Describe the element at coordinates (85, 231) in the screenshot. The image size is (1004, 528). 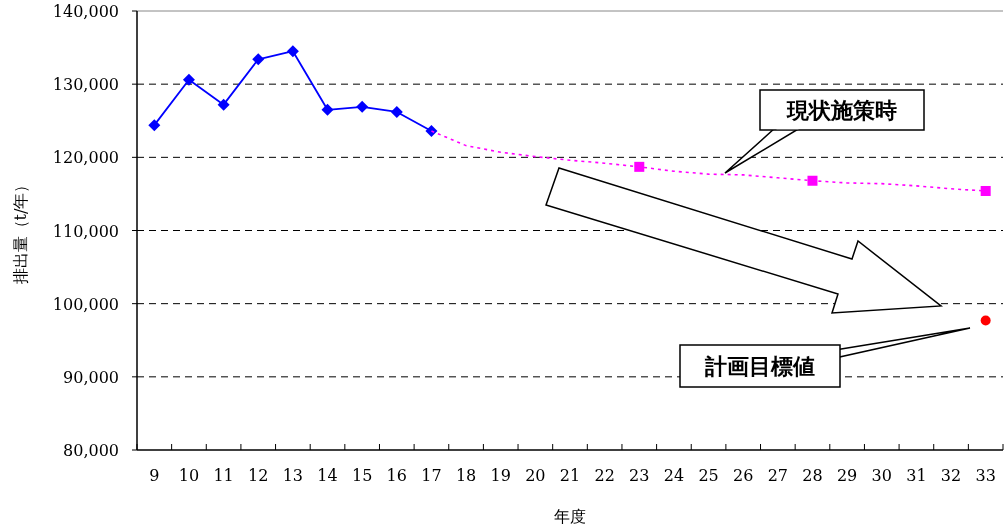
I see `ytick: 110,000` at that location.